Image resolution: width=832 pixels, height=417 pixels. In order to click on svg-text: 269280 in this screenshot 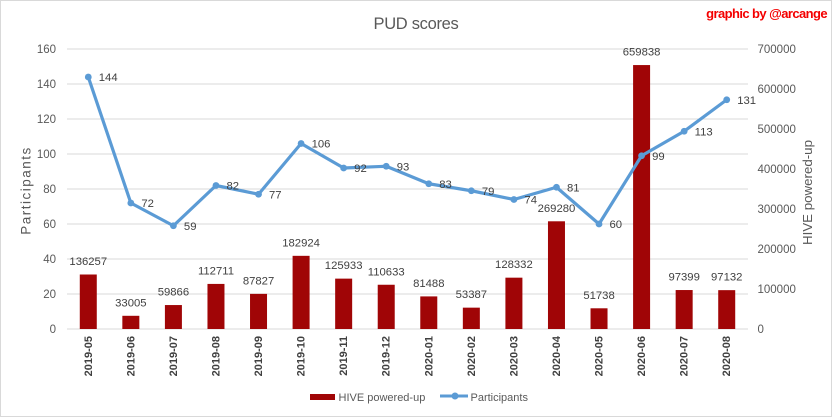, I will do `click(557, 209)`.